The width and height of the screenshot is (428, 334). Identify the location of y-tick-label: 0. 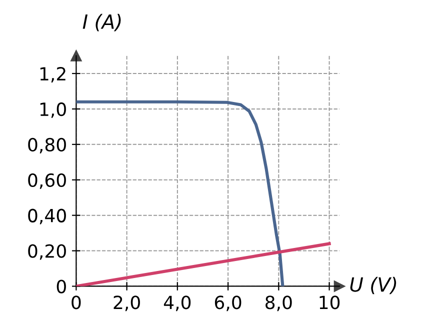
(61, 287).